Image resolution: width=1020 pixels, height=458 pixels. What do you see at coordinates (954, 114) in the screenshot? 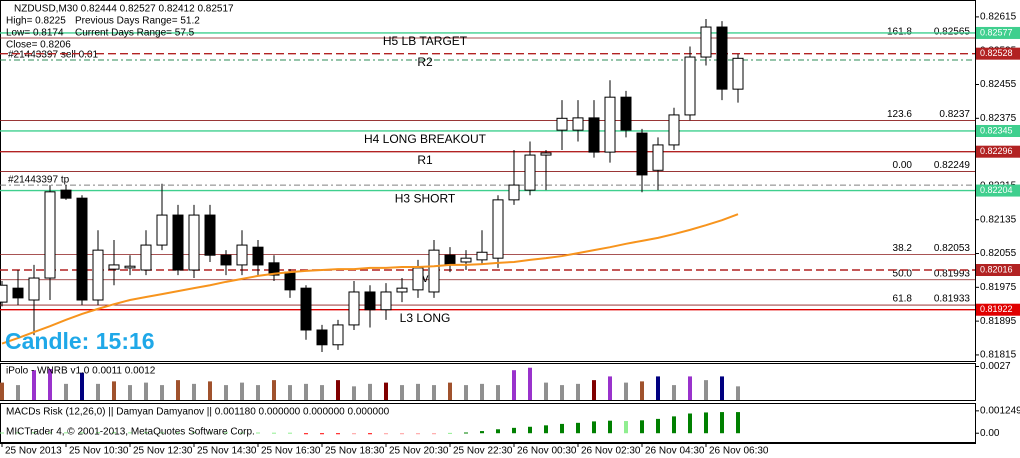
I see `fib-value: 0.8237` at bounding box center [954, 114].